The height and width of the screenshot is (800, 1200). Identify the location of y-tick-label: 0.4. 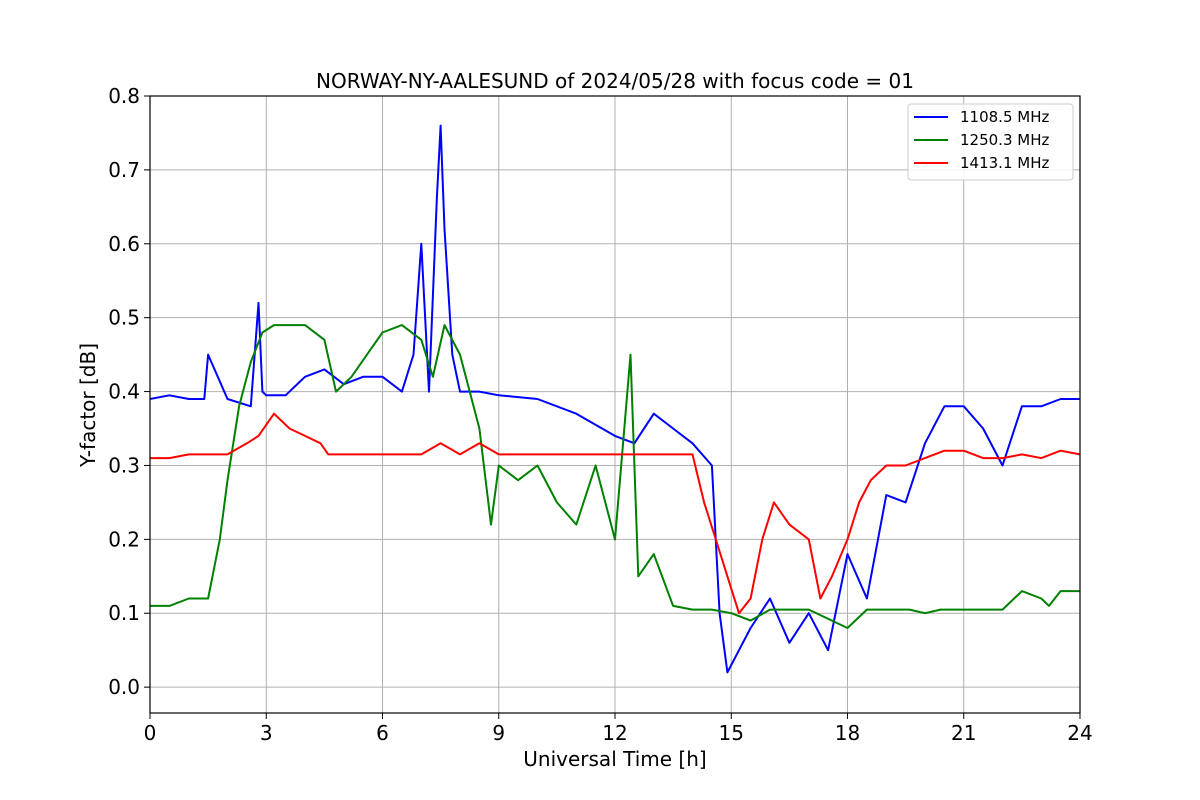
(124, 392).